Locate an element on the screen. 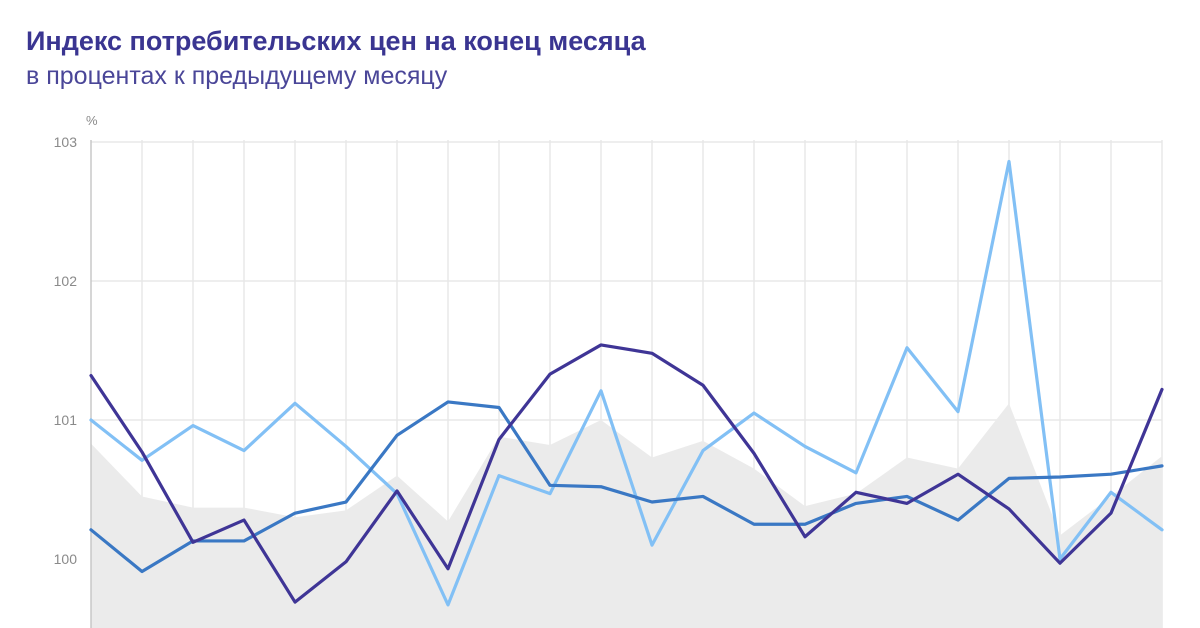 The image size is (1200, 628). y-axis-unit-label: % is located at coordinates (92, 120).